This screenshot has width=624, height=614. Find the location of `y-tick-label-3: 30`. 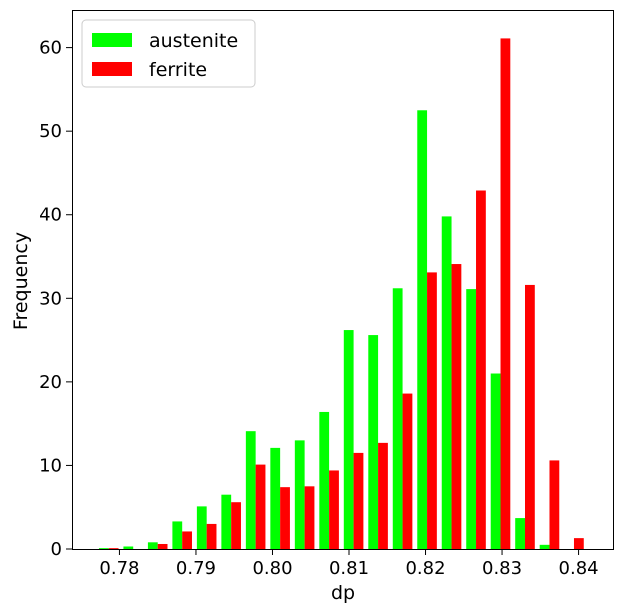

y-tick-label-3: 30 is located at coordinates (50, 298).